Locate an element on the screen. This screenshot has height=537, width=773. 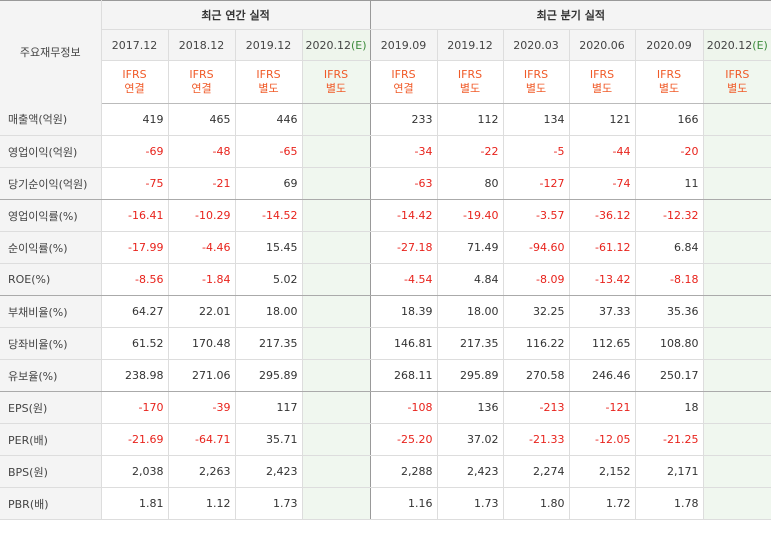
row-label: 영업이익률(%) is located at coordinates (51, 215).